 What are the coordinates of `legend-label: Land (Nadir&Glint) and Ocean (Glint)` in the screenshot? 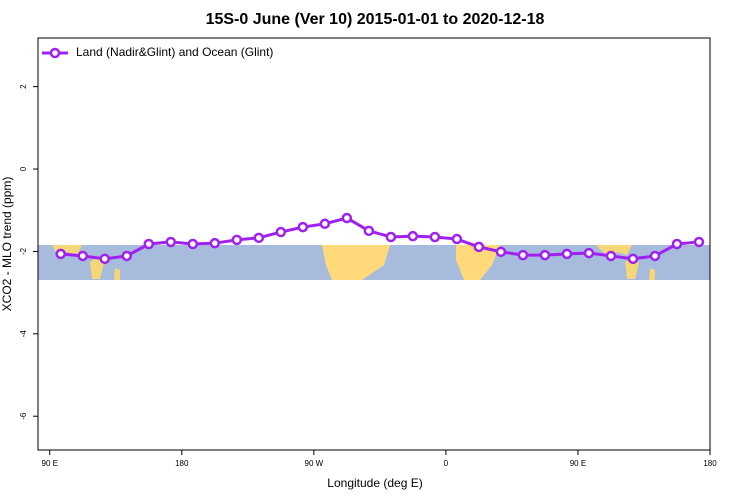 It's located at (174, 52).